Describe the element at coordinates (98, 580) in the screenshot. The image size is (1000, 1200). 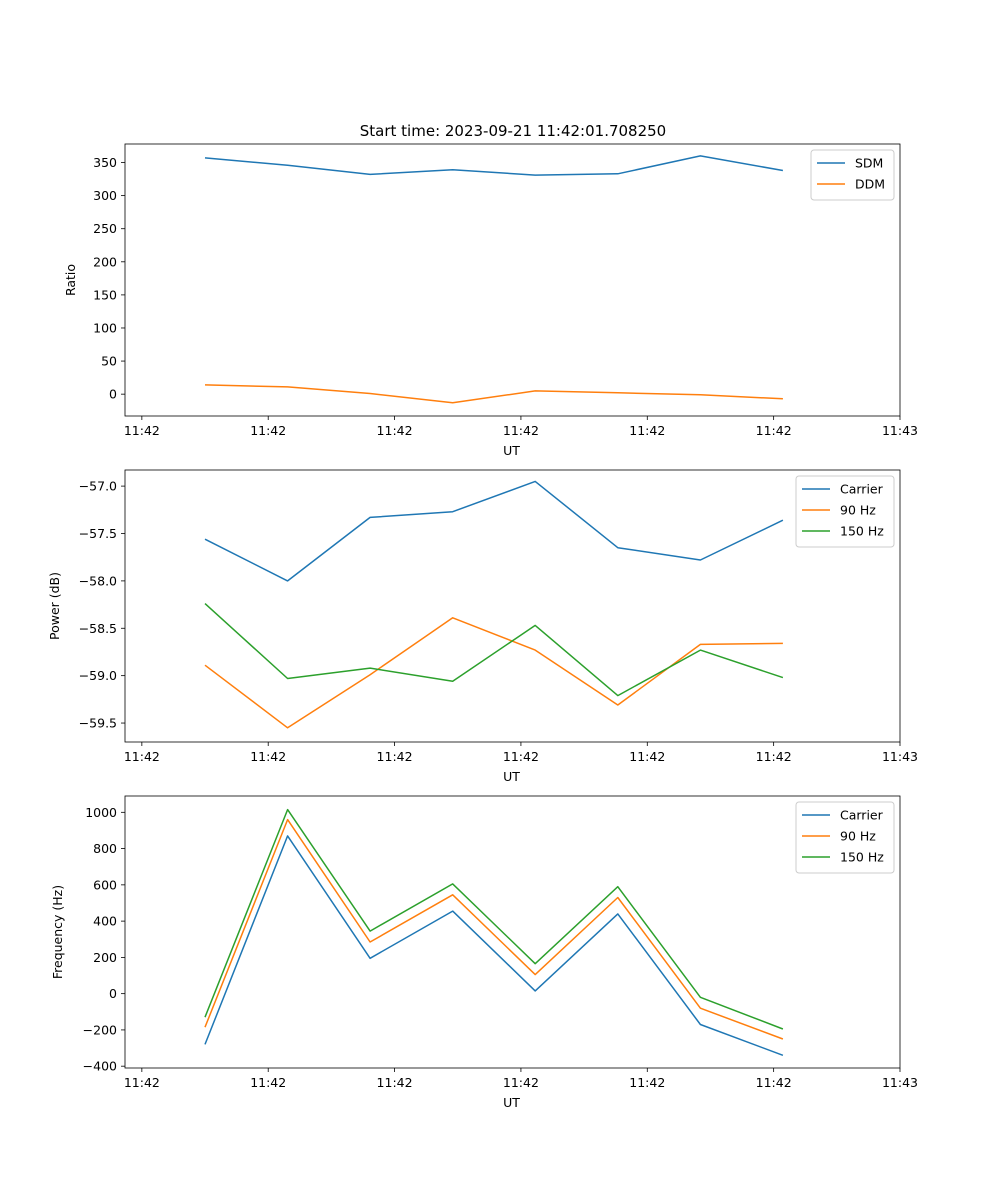
I see `y-tick-label: −58.0` at that location.